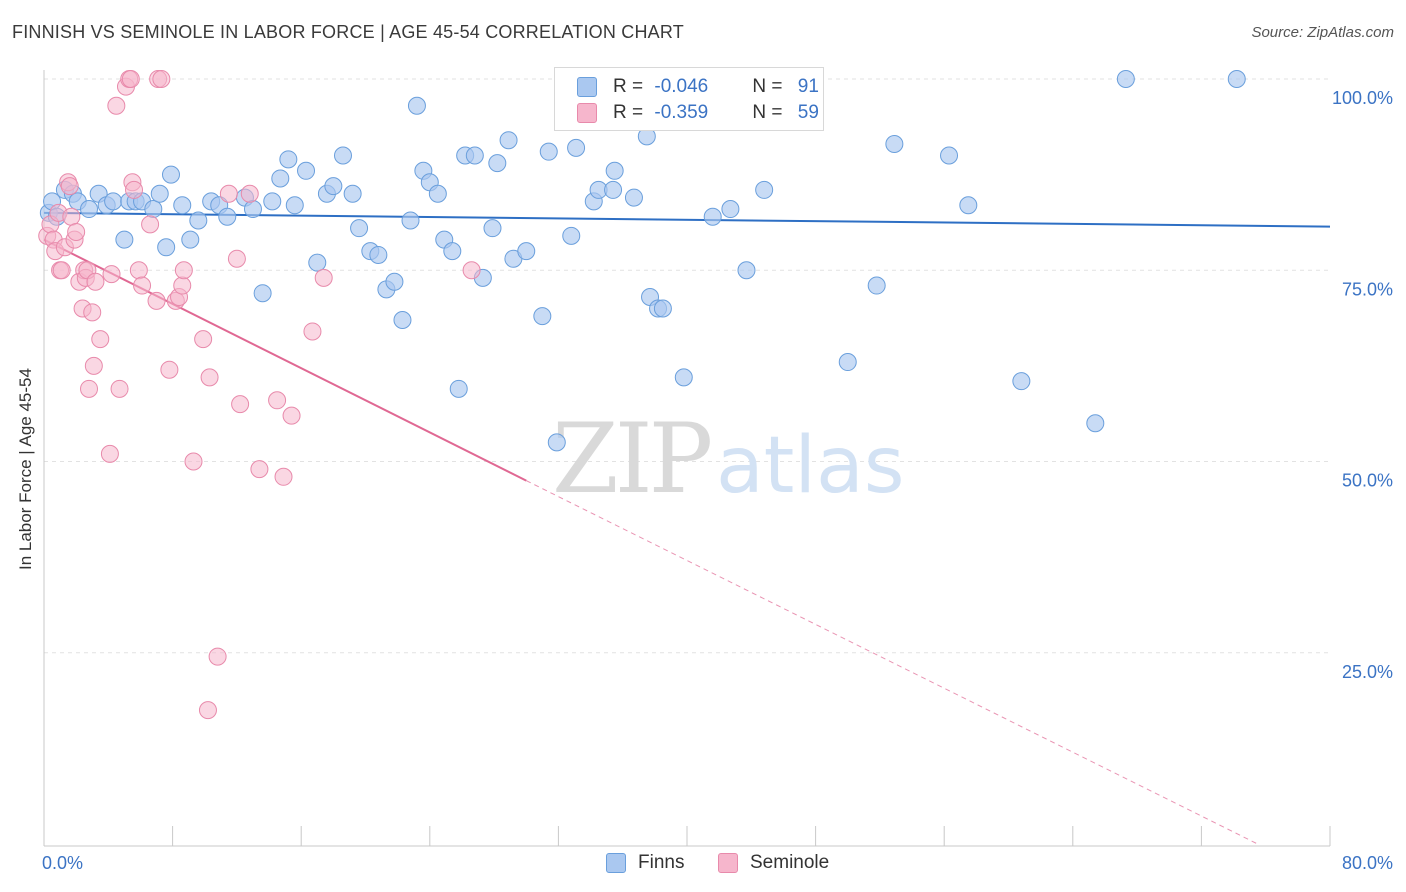 The width and height of the screenshot is (1406, 892). I want to click on seminole-r-label: R =, so click(631, 112).